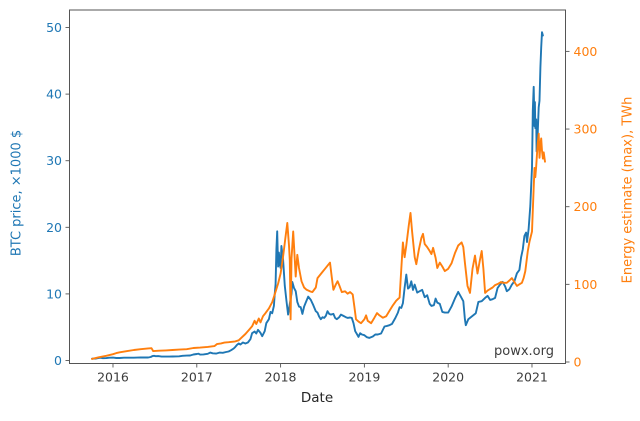  What do you see at coordinates (364, 377) in the screenshot?
I see `x-tick-label: 2019` at bounding box center [364, 377].